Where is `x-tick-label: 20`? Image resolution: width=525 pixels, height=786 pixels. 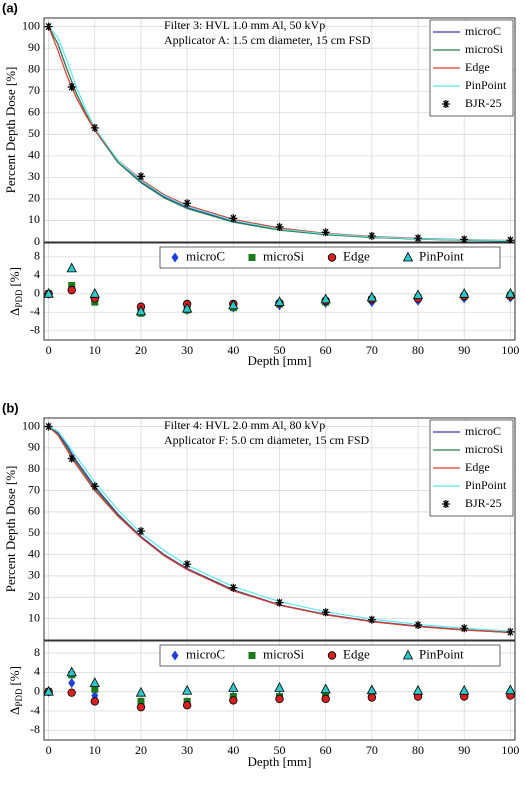 x-tick-label: 20 is located at coordinates (141, 750).